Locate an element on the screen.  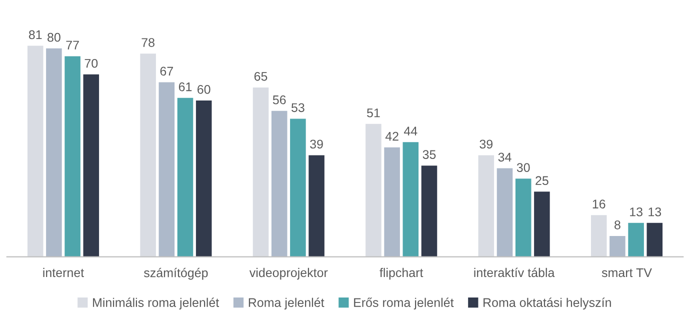
x-tick-label: interaktív tábla is located at coordinates (514, 273).